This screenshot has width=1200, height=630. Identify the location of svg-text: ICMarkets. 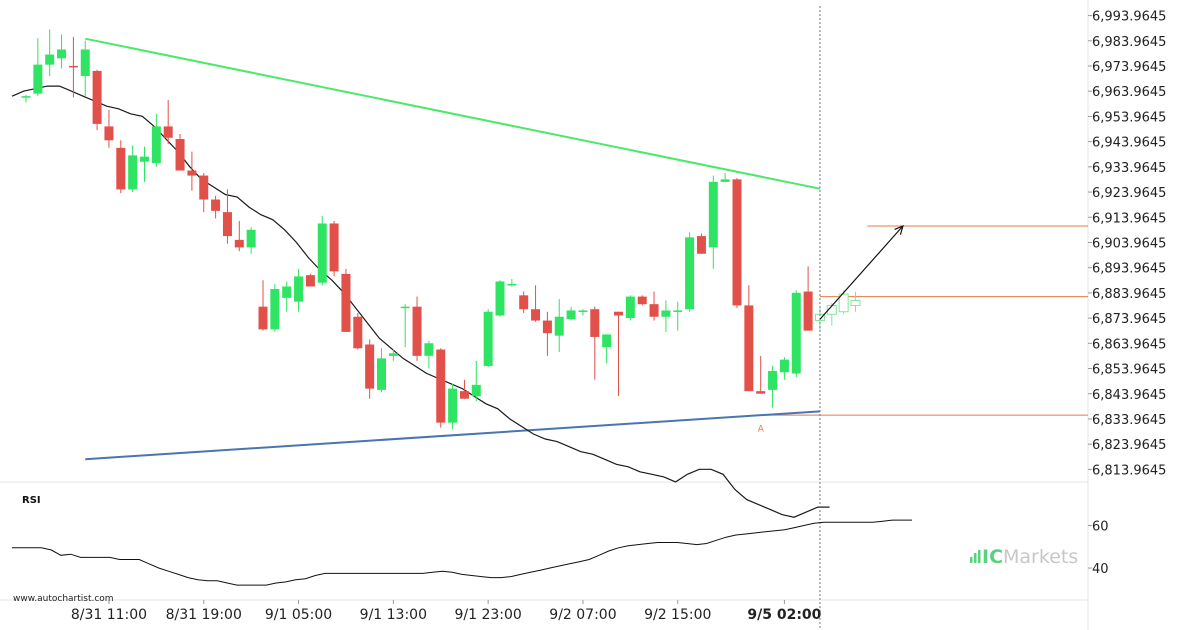
(1030, 557).